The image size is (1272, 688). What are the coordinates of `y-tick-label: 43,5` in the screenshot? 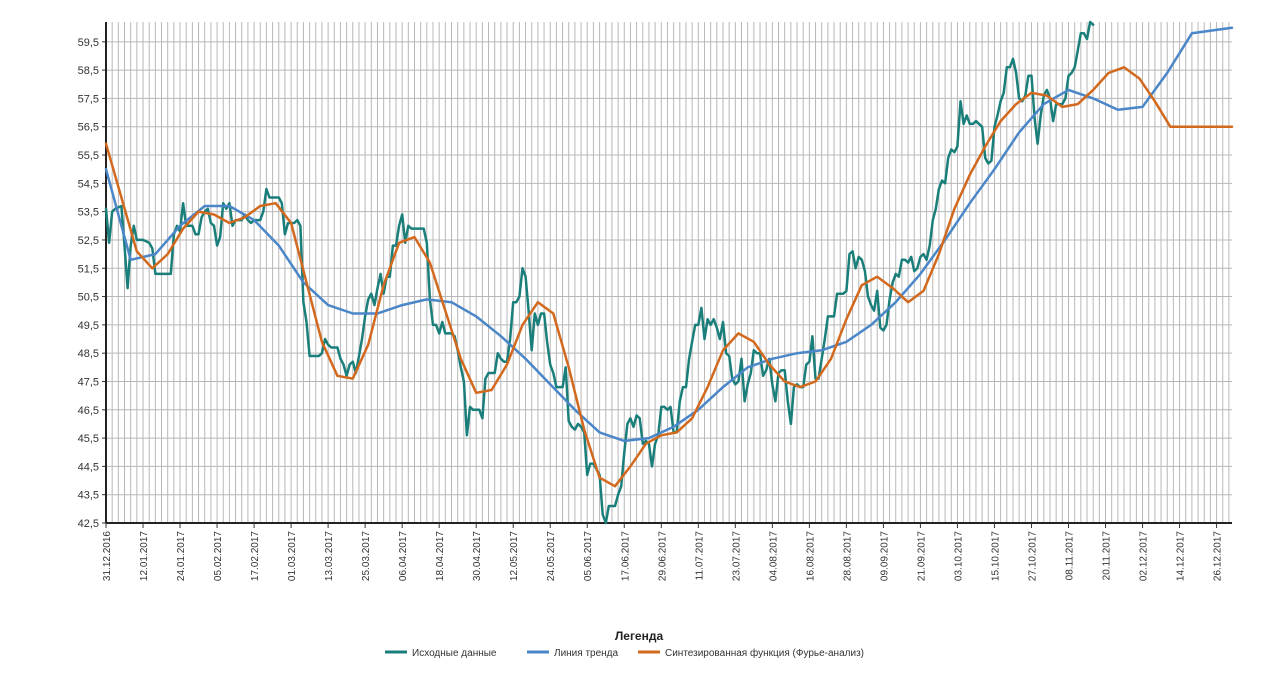 It's located at (88, 496).